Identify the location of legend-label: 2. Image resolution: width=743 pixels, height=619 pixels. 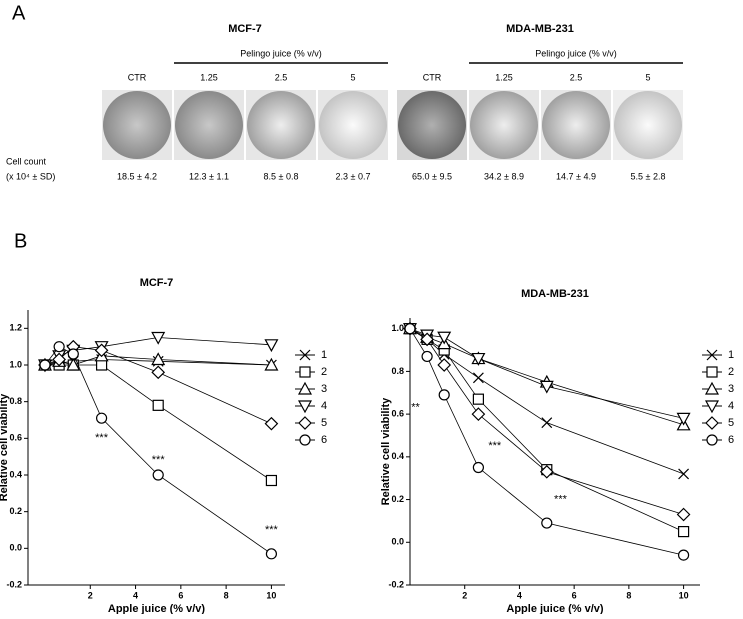
(731, 372).